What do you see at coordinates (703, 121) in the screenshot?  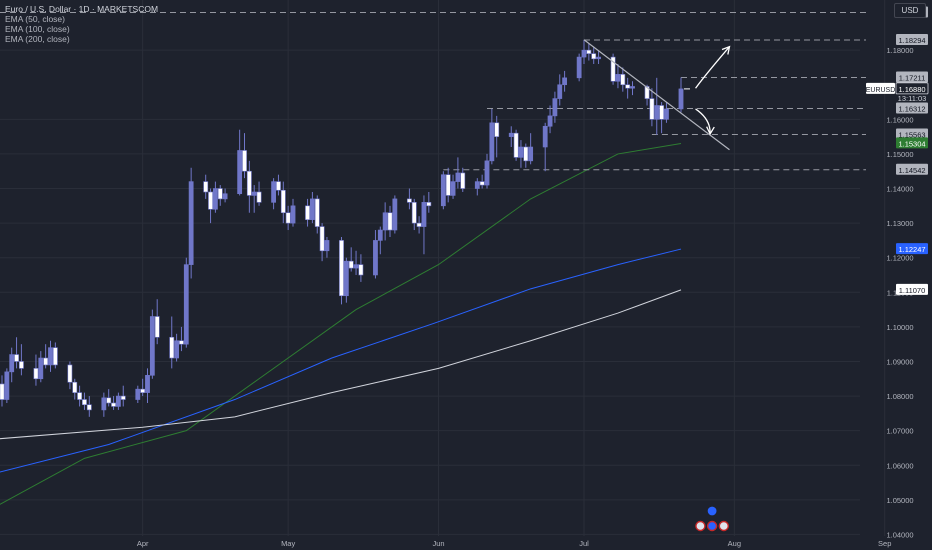 I see `arrow-down` at bounding box center [703, 121].